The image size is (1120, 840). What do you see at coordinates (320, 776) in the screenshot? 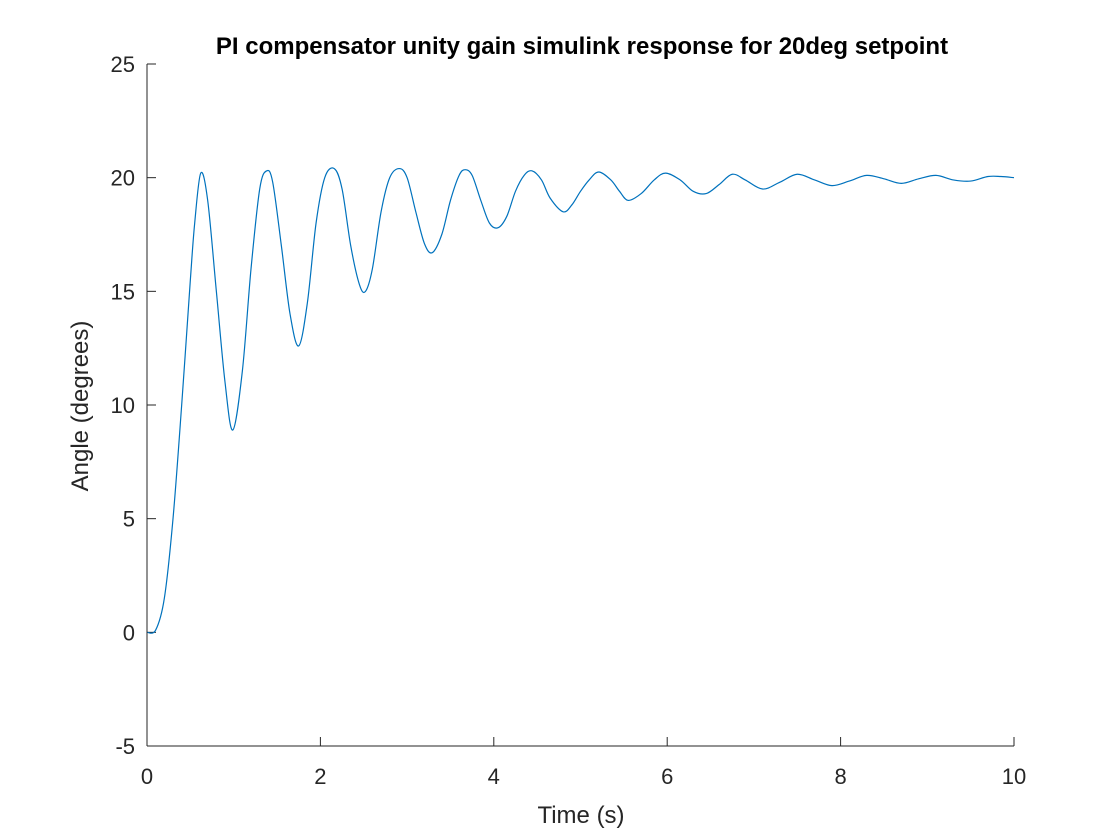
I see `x-tick-label: 2` at bounding box center [320, 776].